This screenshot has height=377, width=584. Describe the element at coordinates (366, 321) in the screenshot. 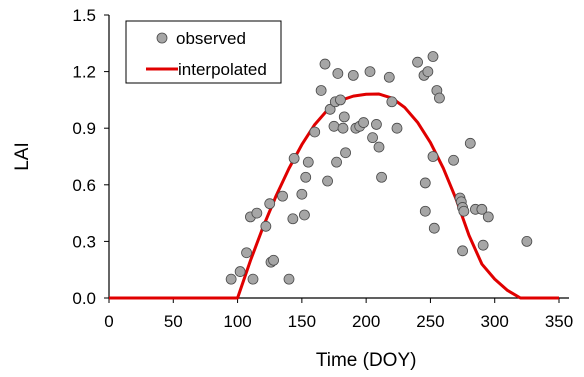

I see `x-tick-label: 200` at that location.